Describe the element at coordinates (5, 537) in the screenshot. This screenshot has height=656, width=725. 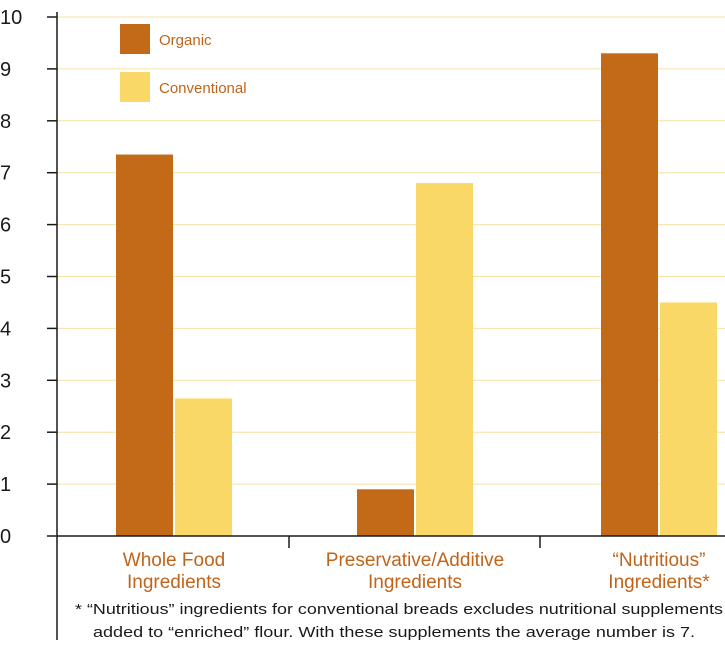
I see `y-tick-label-0: 0` at that location.